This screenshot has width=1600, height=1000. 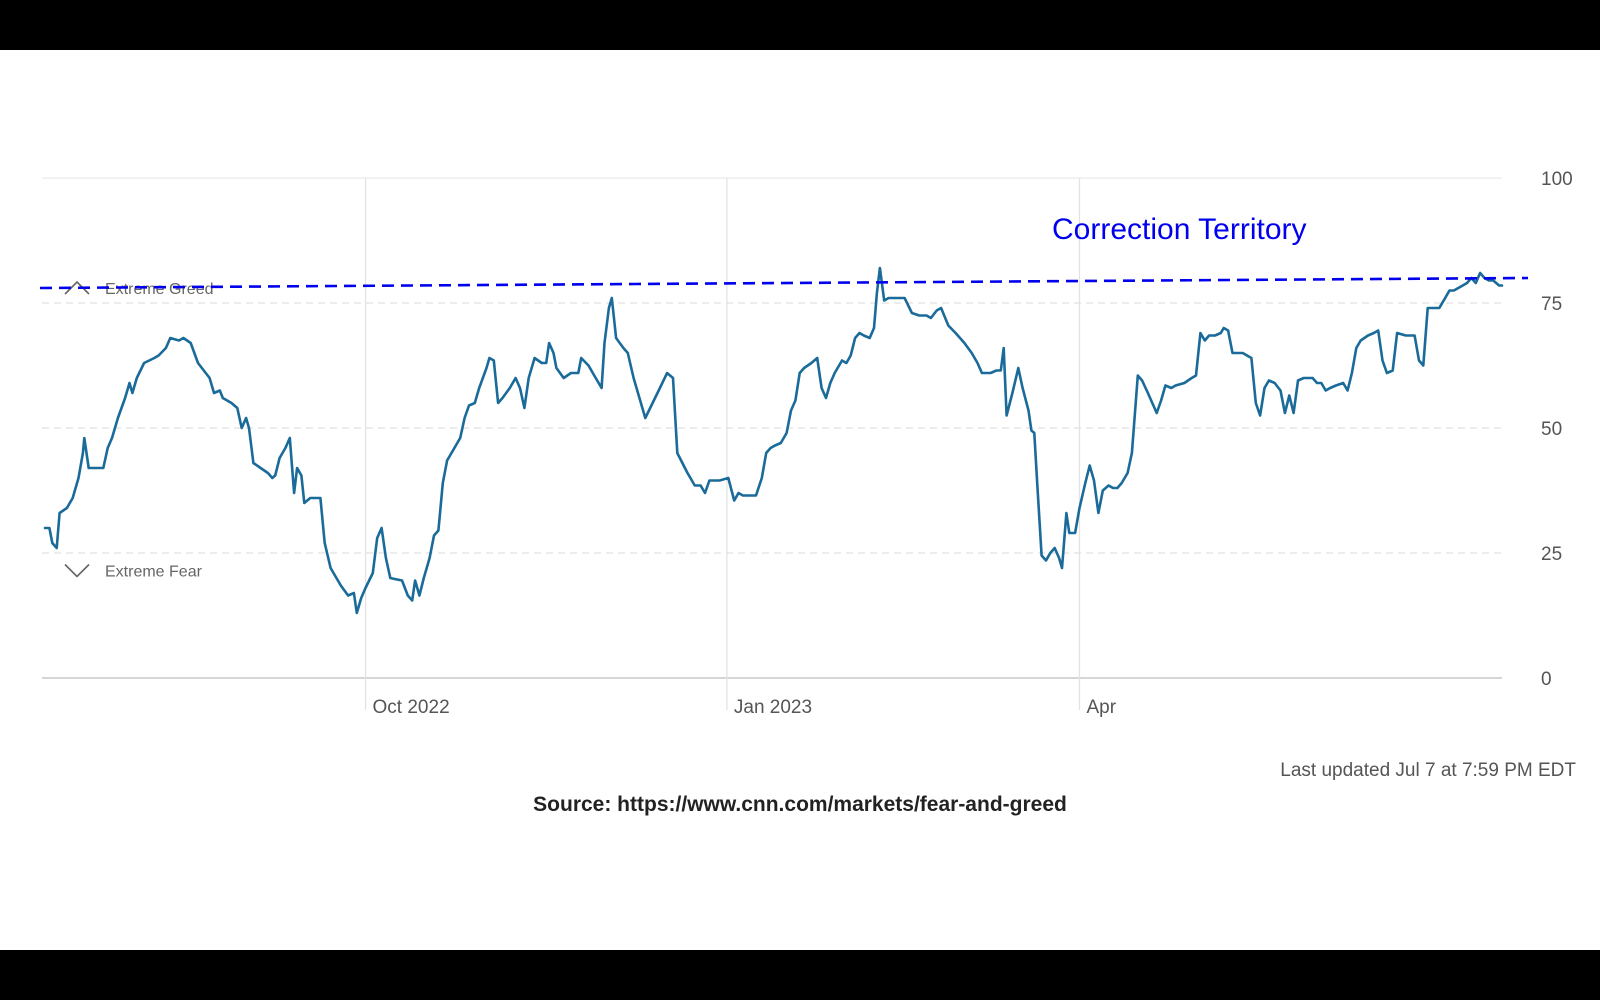 I want to click on y-tick-label-25: 25, so click(x=1551, y=554).